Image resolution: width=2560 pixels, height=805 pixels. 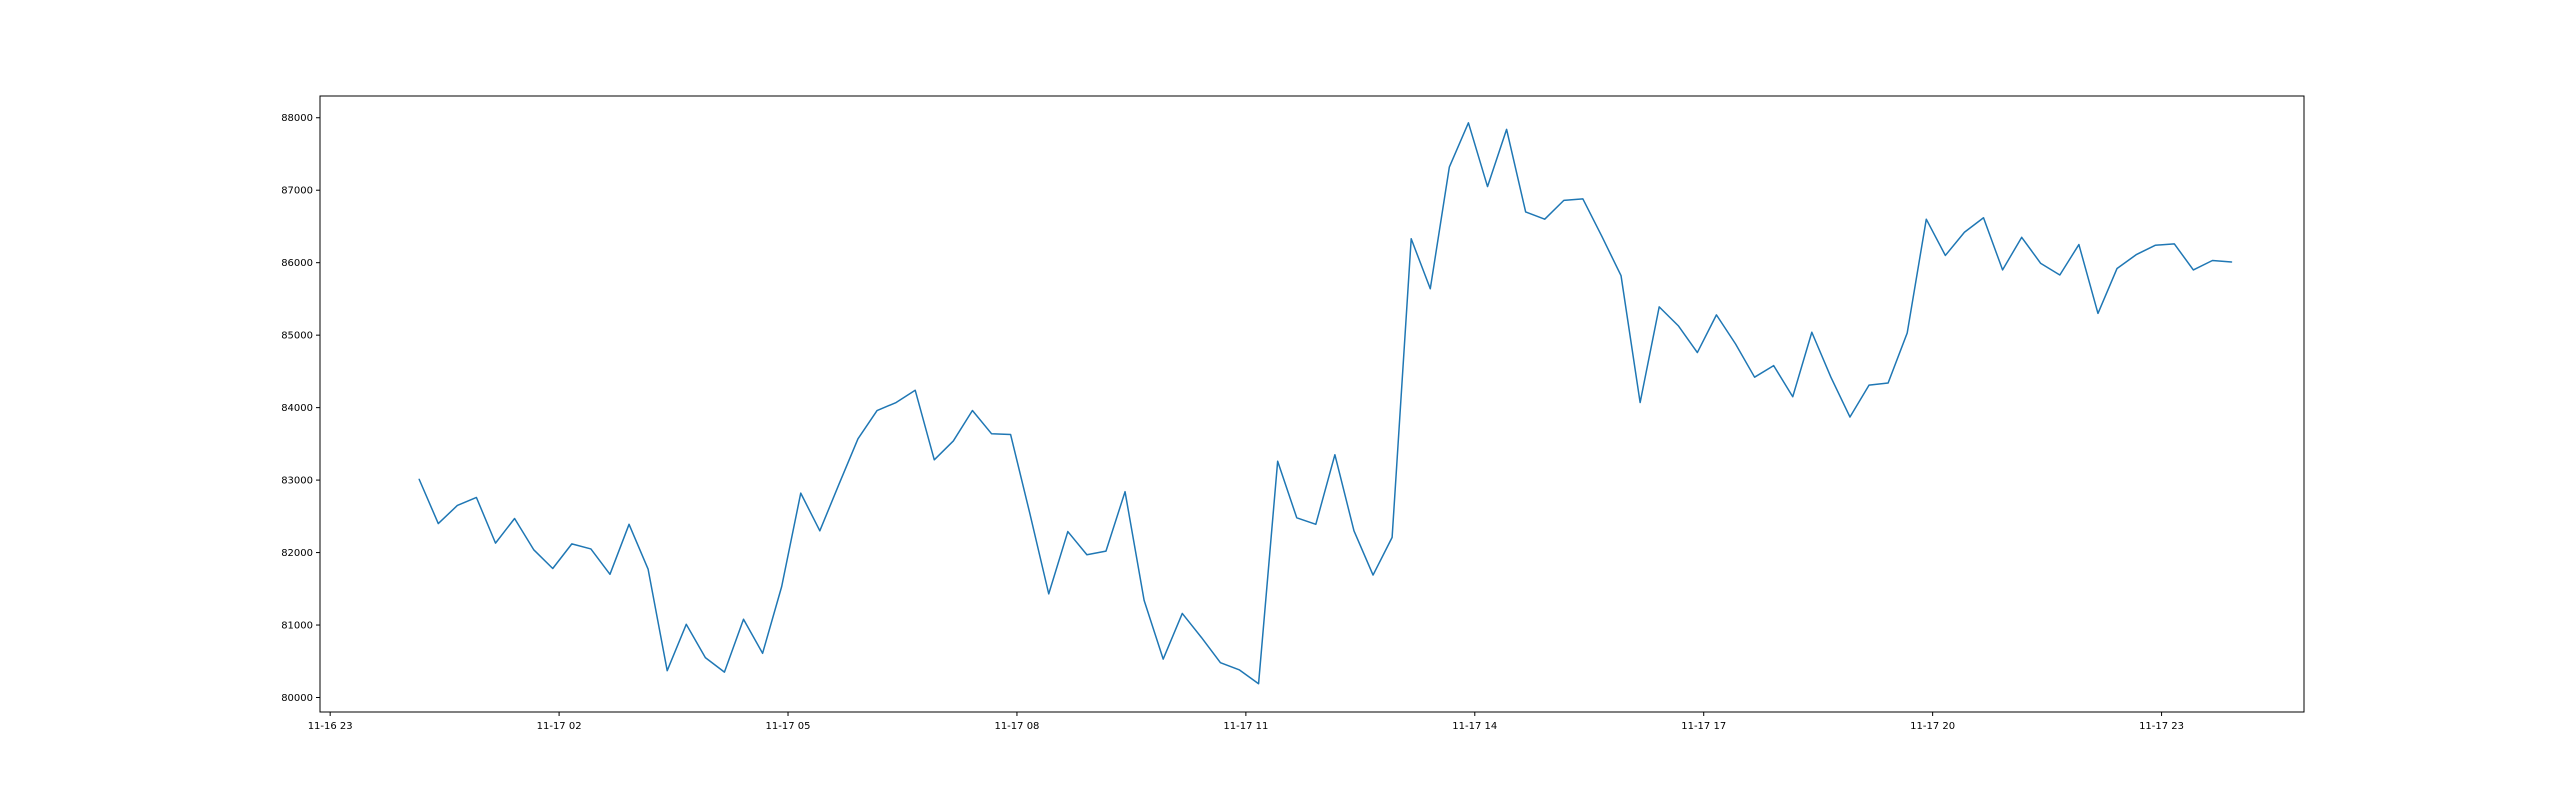 I want to click on y-tick-label: 81000, so click(x=297, y=626).